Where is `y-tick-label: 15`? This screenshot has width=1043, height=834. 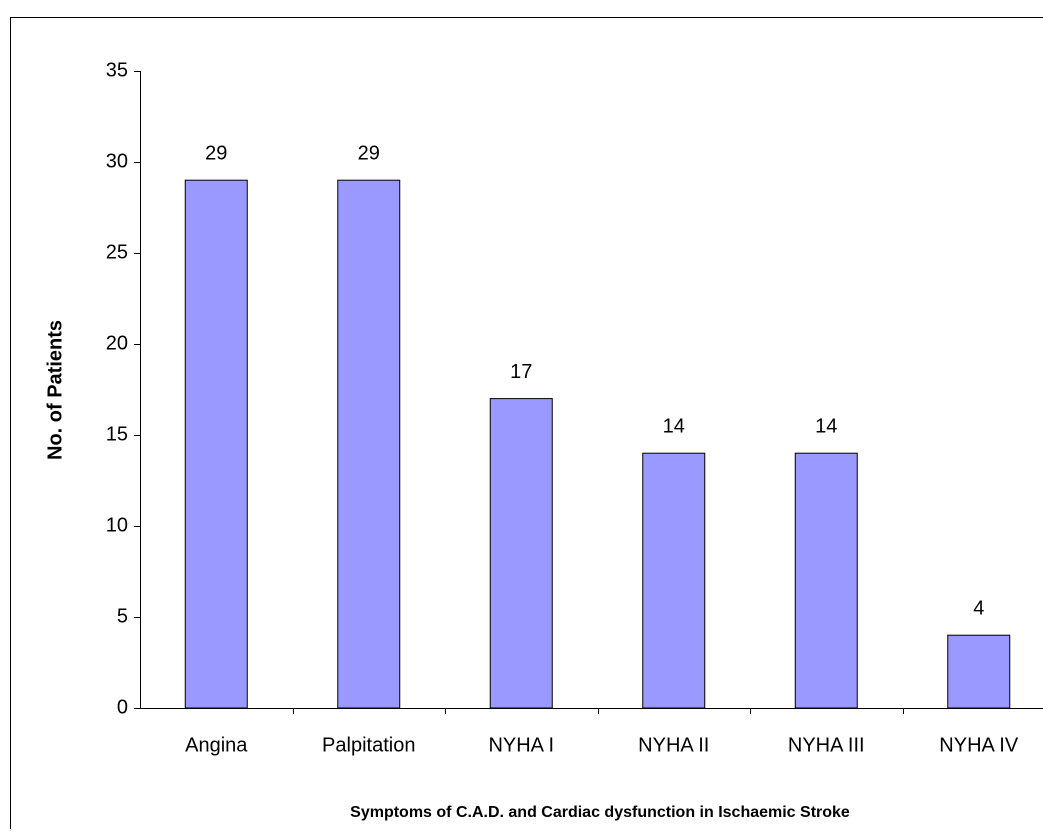
y-tick-label: 15 is located at coordinates (117, 434).